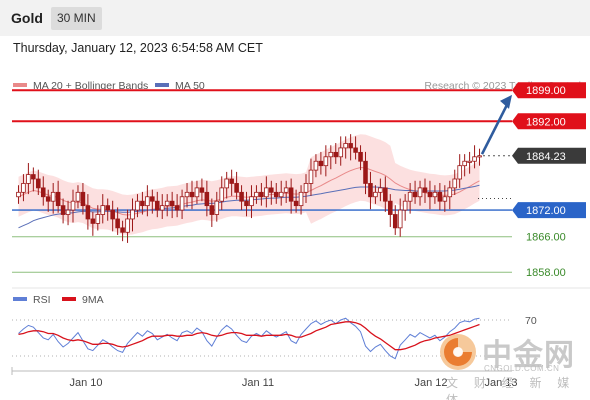 The image size is (590, 400). I want to click on level-label-1866.00: 1866.00, so click(546, 238).